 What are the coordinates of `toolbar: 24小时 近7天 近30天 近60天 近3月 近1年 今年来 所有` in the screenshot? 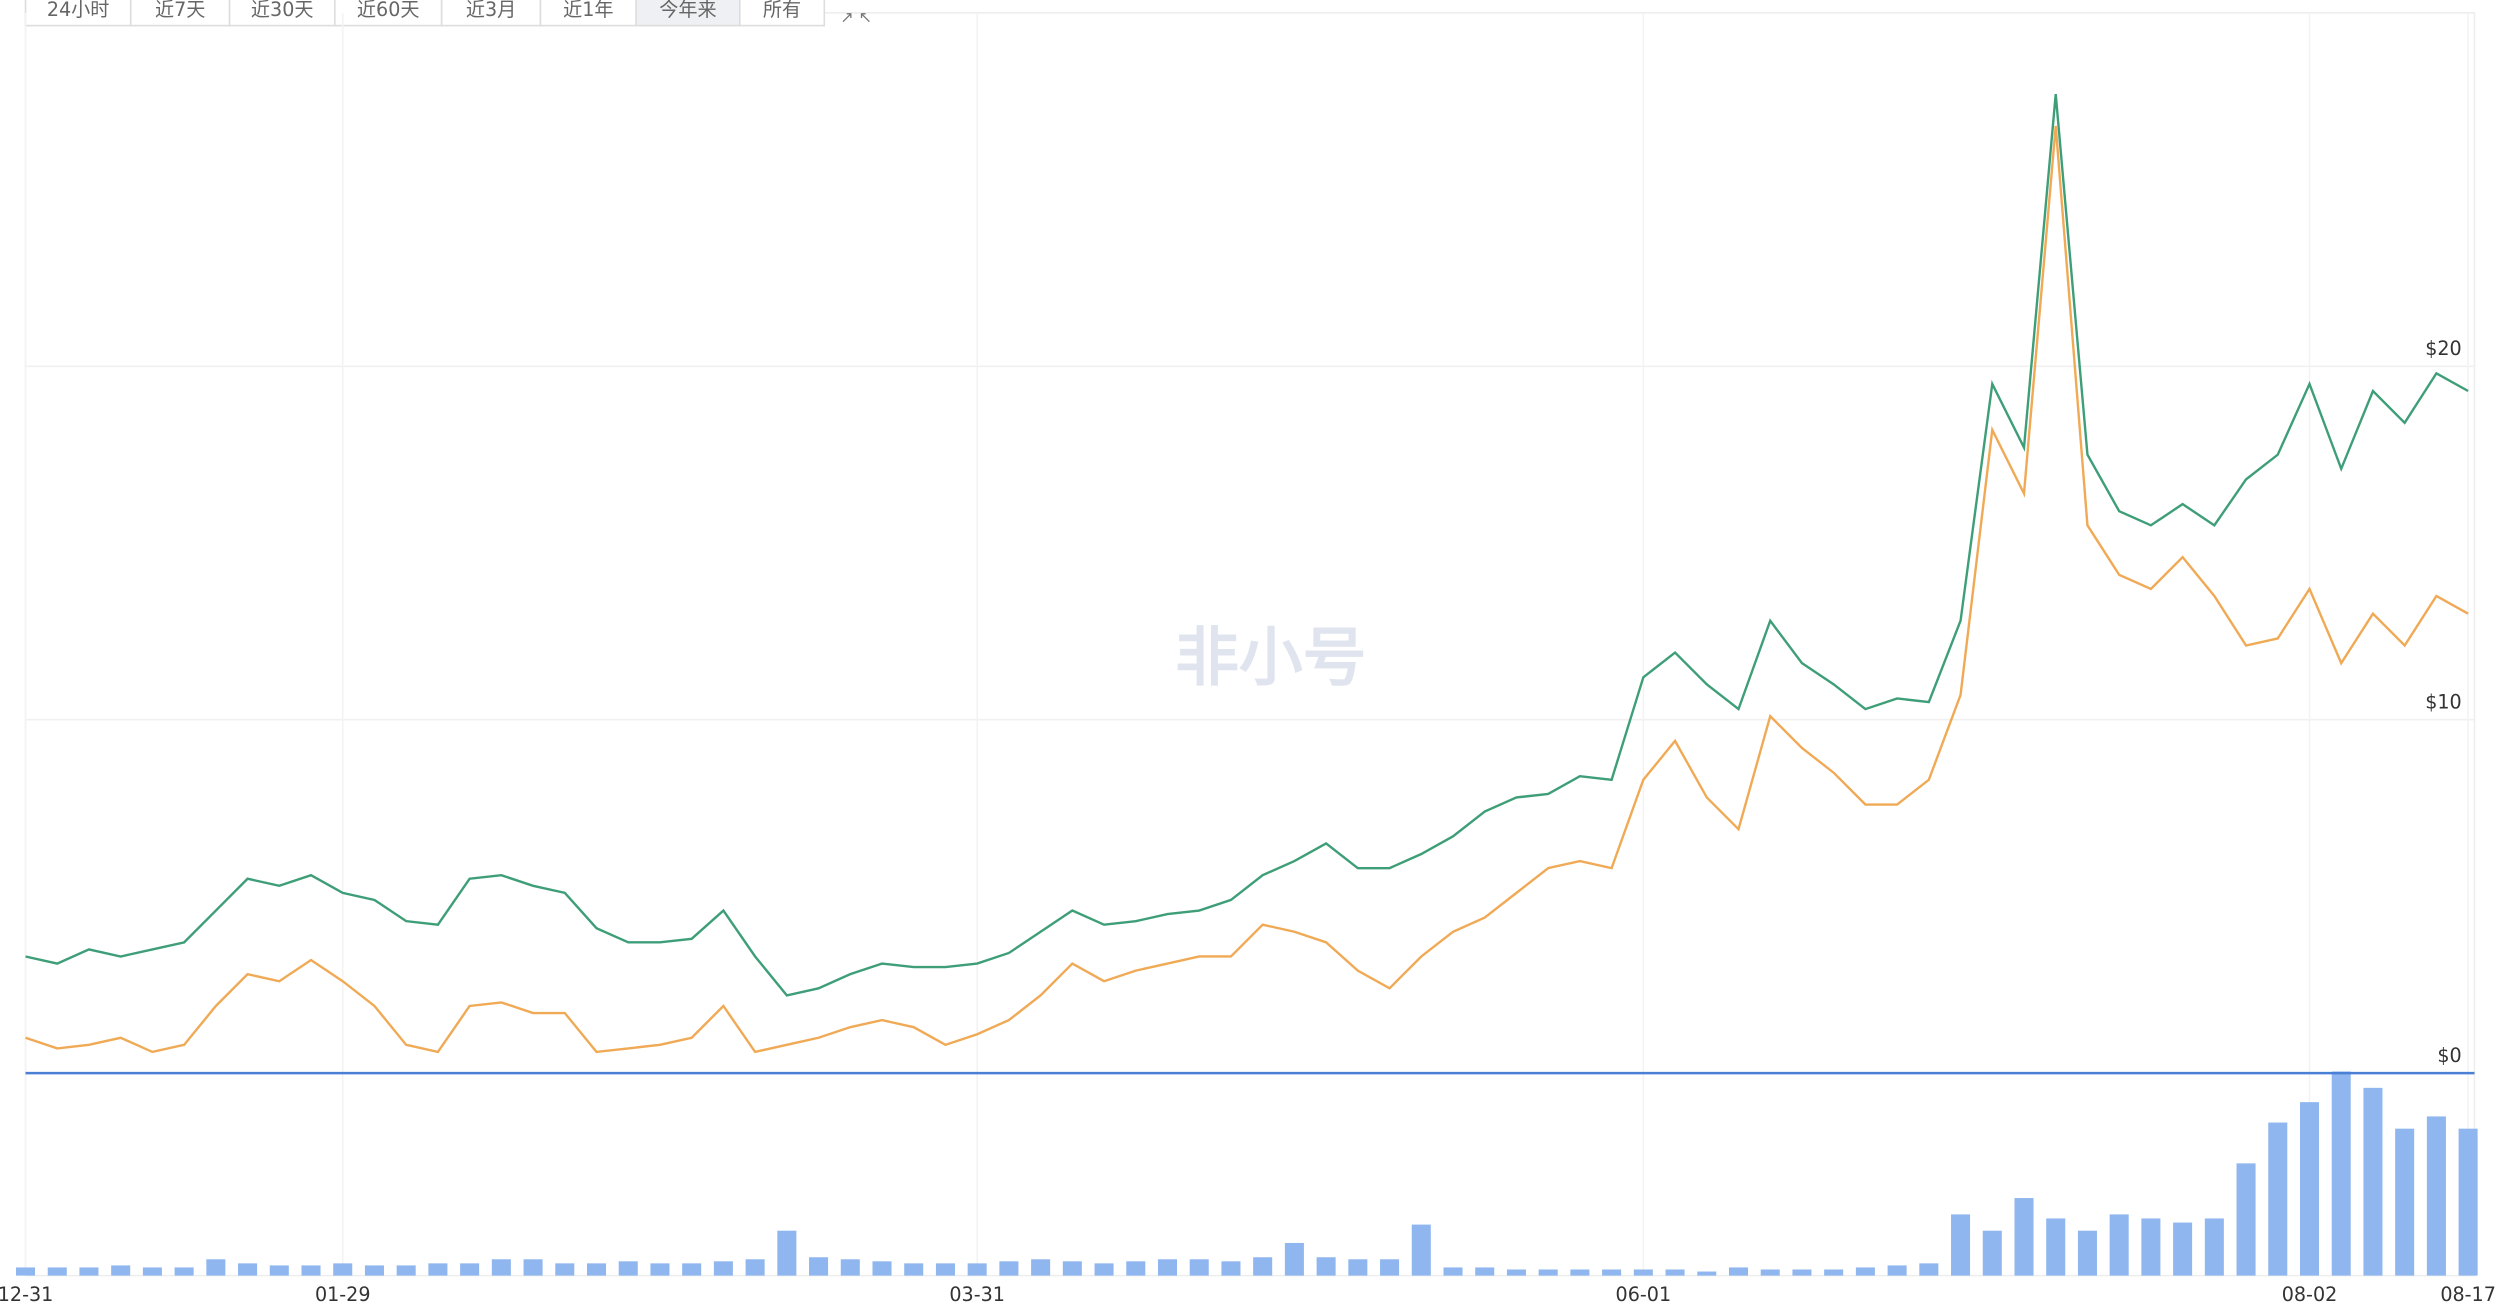 It's located at (425, 13).